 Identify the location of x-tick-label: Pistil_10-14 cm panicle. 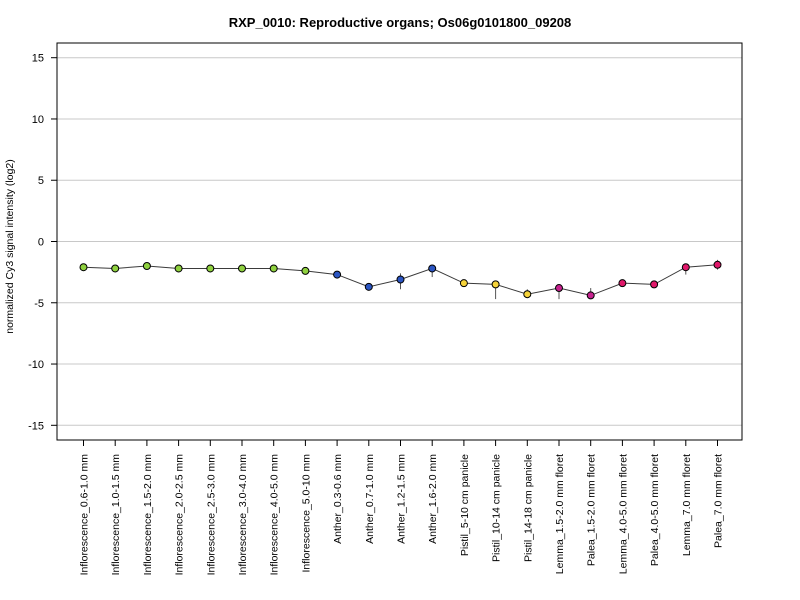
(497, 508).